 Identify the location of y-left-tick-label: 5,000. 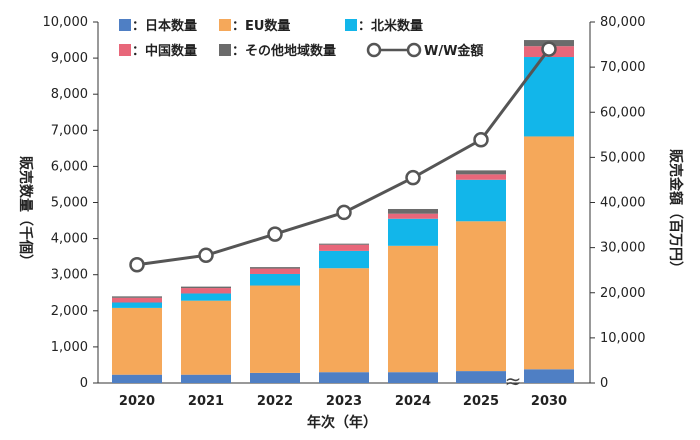
(69, 203).